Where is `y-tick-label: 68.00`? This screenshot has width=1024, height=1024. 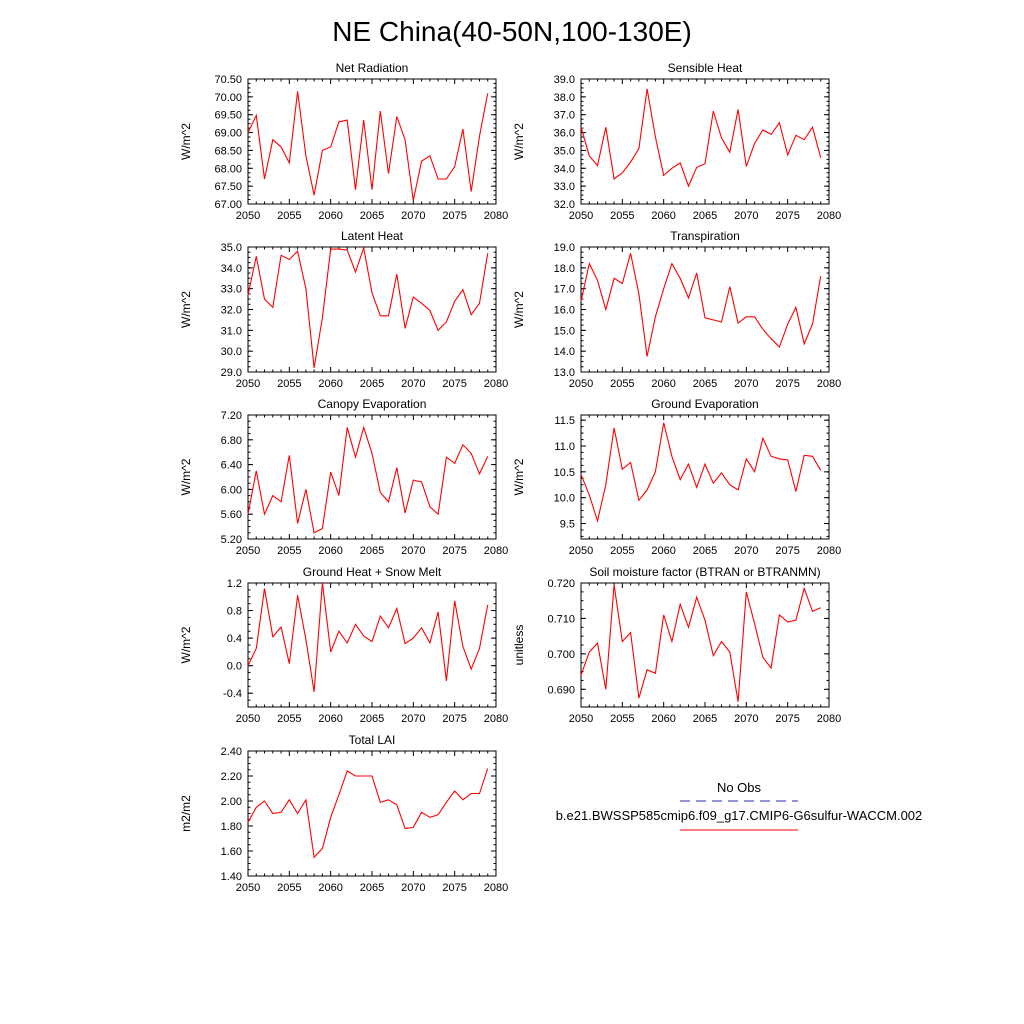 y-tick-label: 68.00 is located at coordinates (228, 169).